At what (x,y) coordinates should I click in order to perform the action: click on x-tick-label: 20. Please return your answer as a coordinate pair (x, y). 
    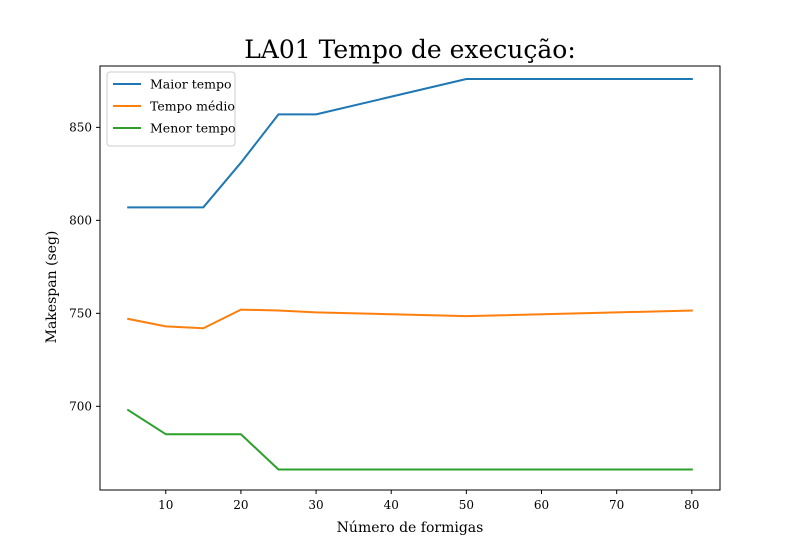
    Looking at the image, I should click on (240, 505).